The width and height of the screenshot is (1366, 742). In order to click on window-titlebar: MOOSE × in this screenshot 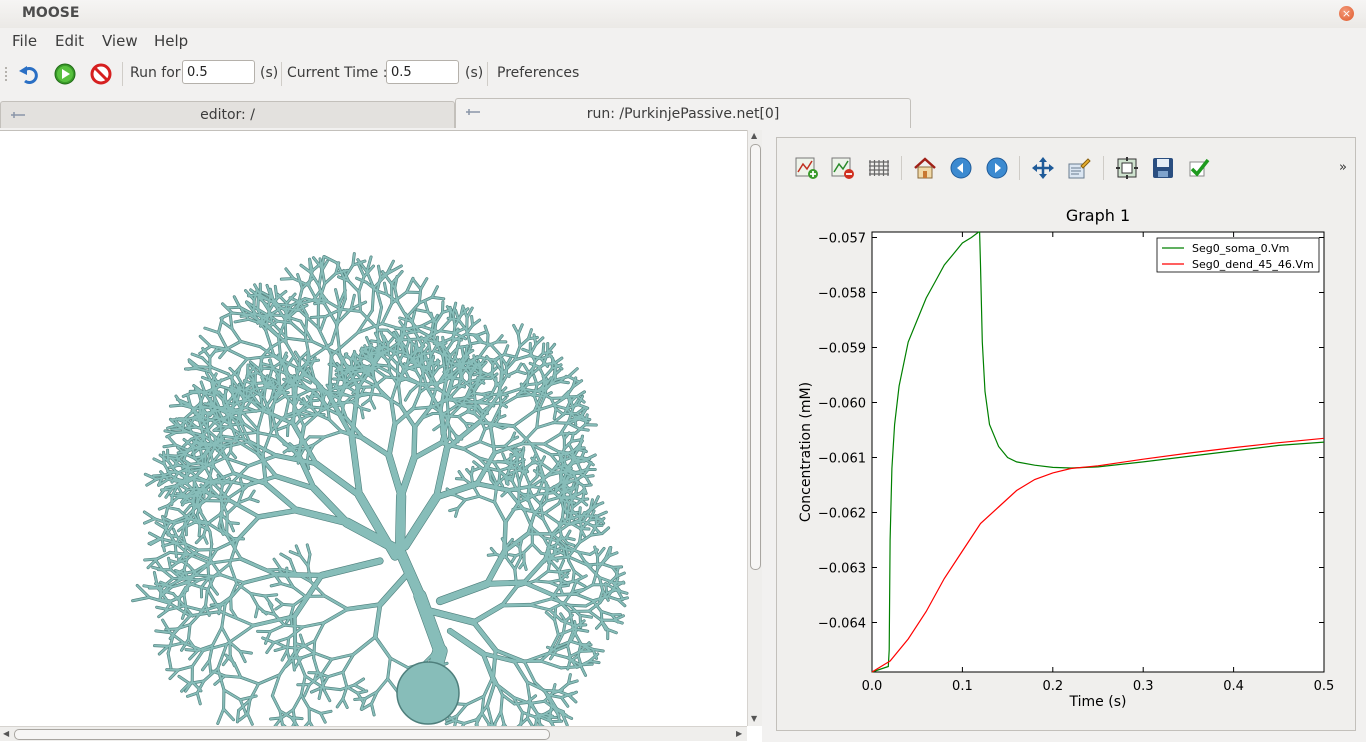, I will do `click(683, 14)`.